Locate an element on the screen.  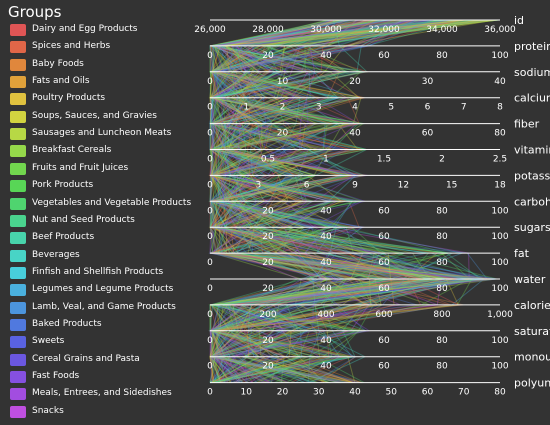
legend-label: Baked Products is located at coordinates (67, 323).